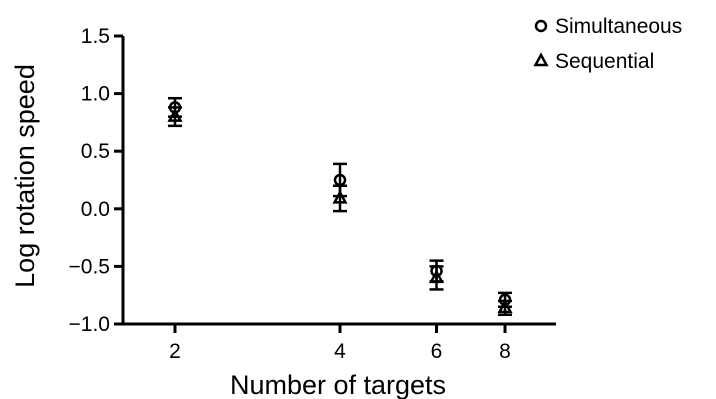  I want to click on legend-item-simultaneous: Simultaneous, so click(608, 26).